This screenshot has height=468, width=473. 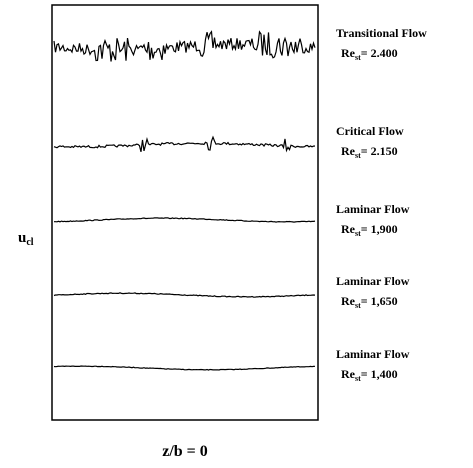 I want to click on reynolds-label: Rest= 2.150, so click(x=369, y=152).